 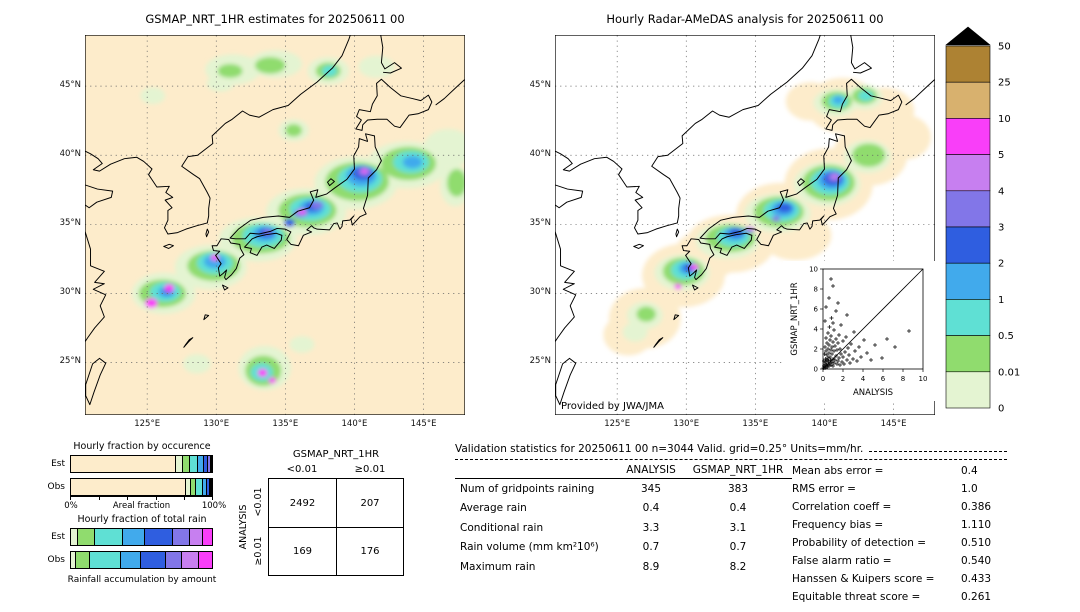 I want to click on precip-blob-c001, so click(x=302, y=344).